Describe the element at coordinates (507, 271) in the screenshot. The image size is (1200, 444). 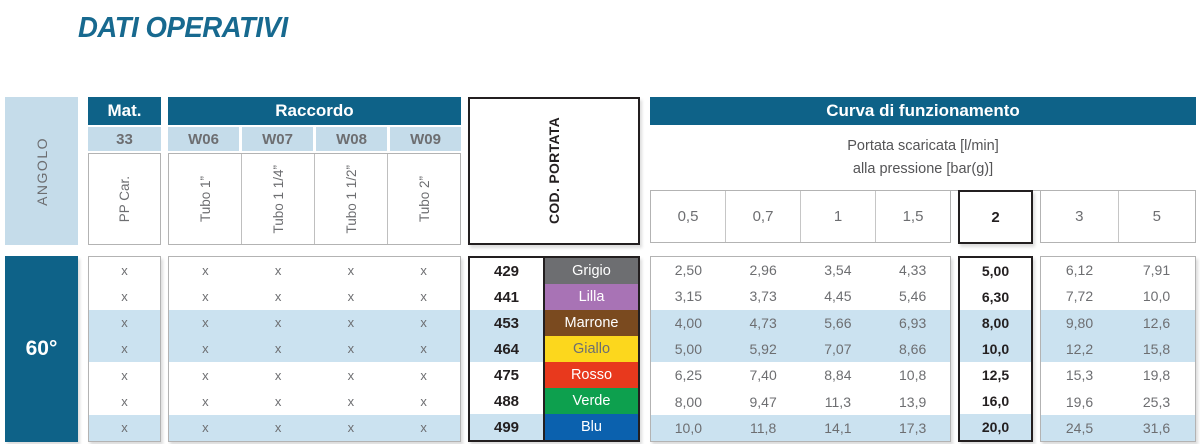
I see `flow-code: 429` at that location.